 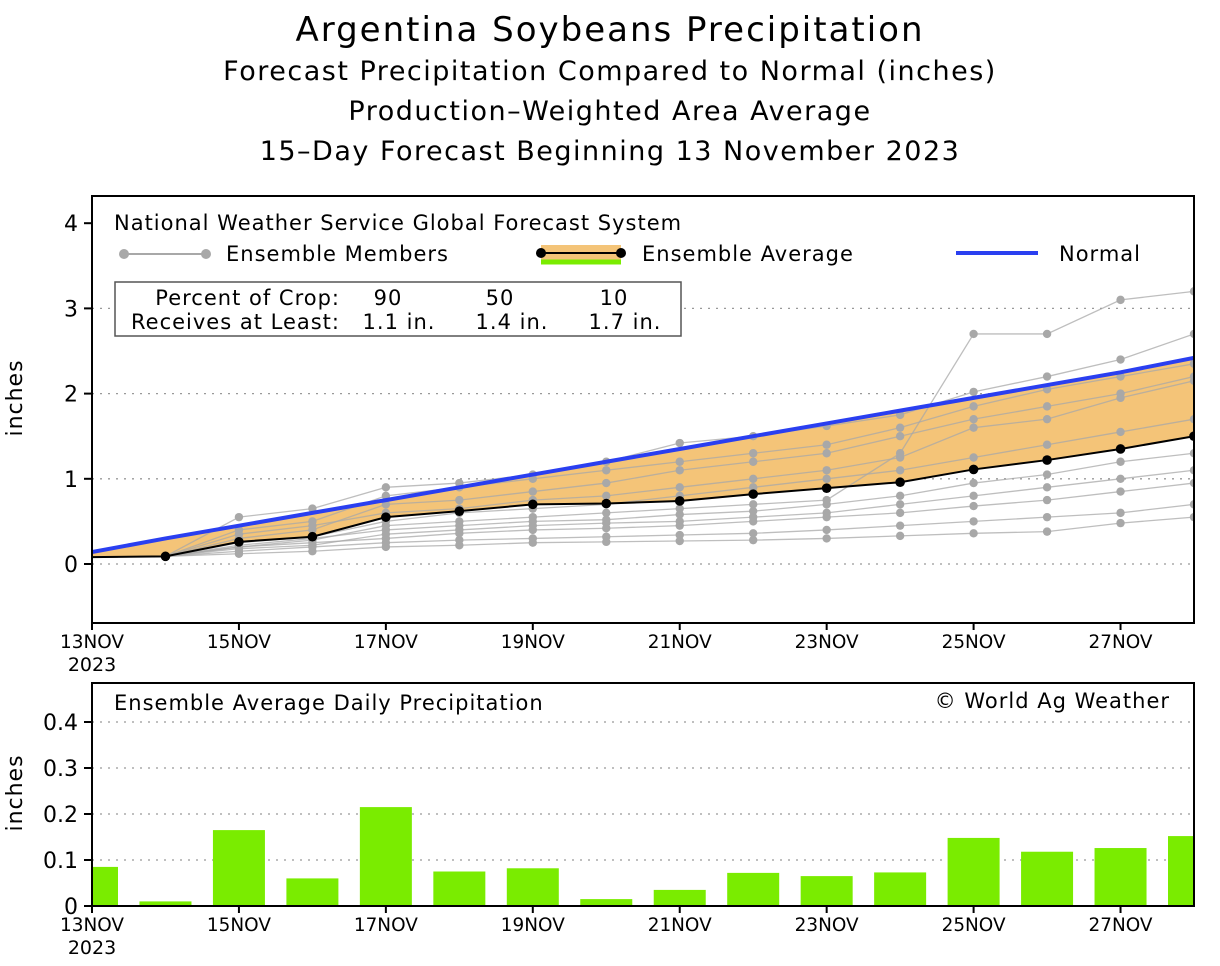 What do you see at coordinates (71, 907) in the screenshot?
I see `bottom-y-tick-label: 0` at bounding box center [71, 907].